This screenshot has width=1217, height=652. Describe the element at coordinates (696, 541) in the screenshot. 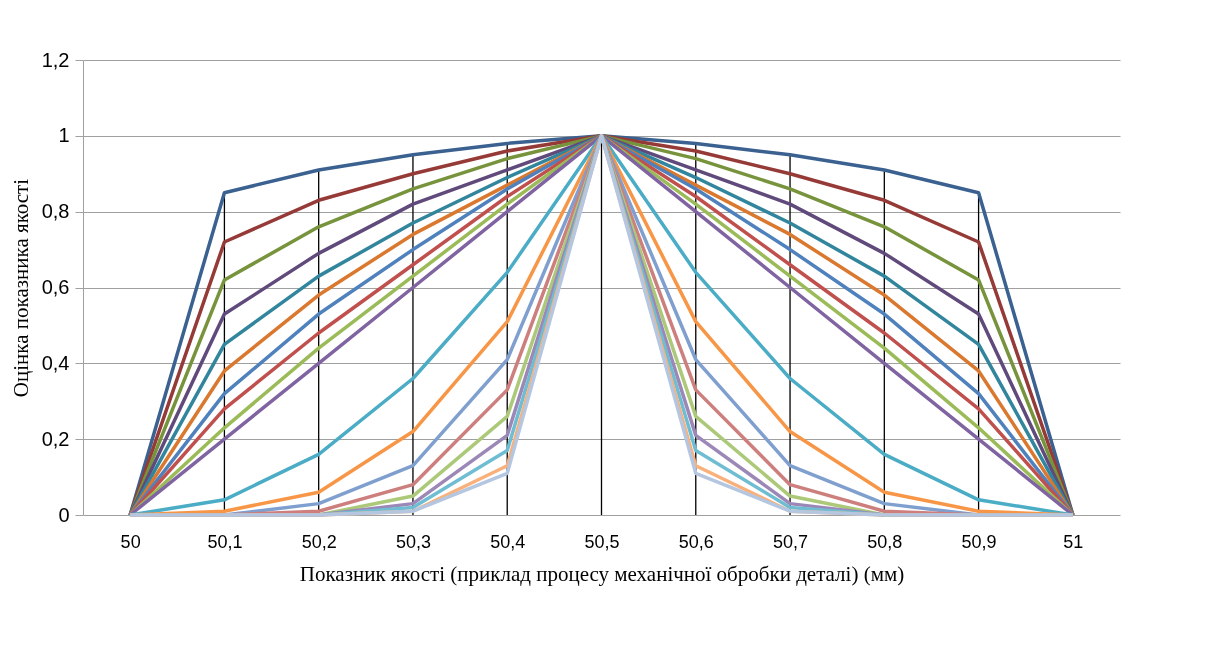

I see `x-tick-label: 50,6` at that location.